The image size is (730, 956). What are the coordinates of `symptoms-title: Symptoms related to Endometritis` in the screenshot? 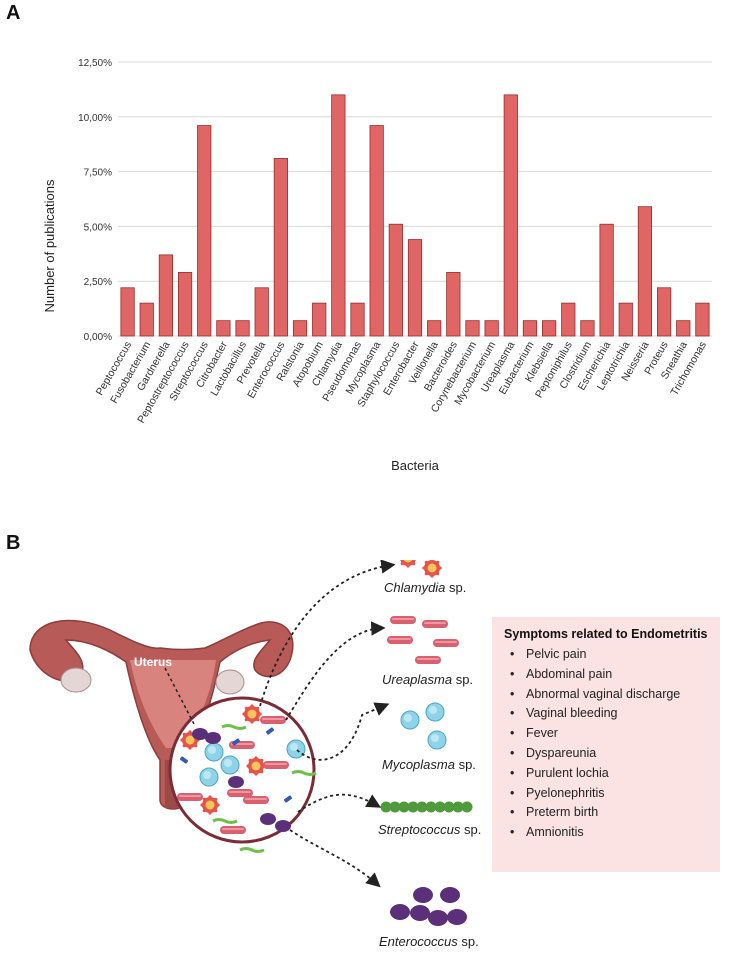 It's located at (606, 634).